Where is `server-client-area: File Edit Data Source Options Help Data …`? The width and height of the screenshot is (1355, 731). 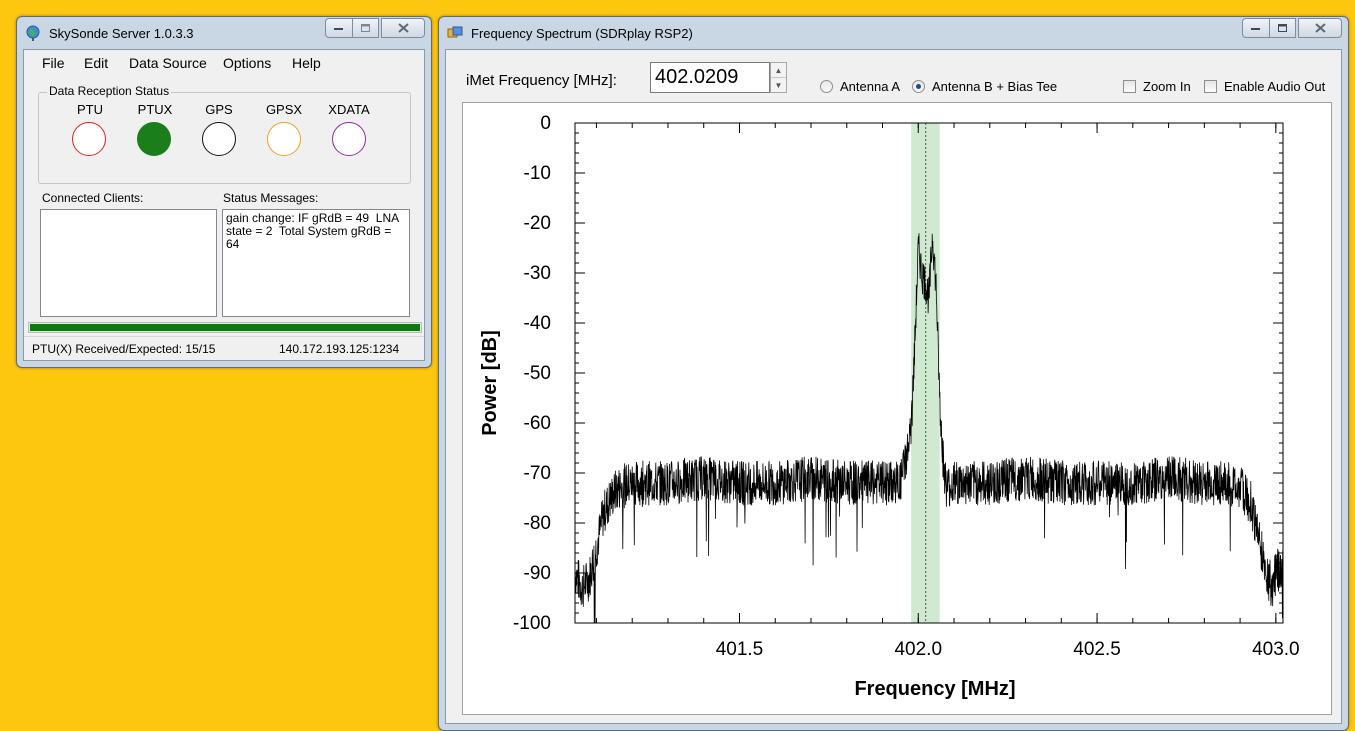 server-client-area: File Edit Data Source Options Help Data … is located at coordinates (224, 205).